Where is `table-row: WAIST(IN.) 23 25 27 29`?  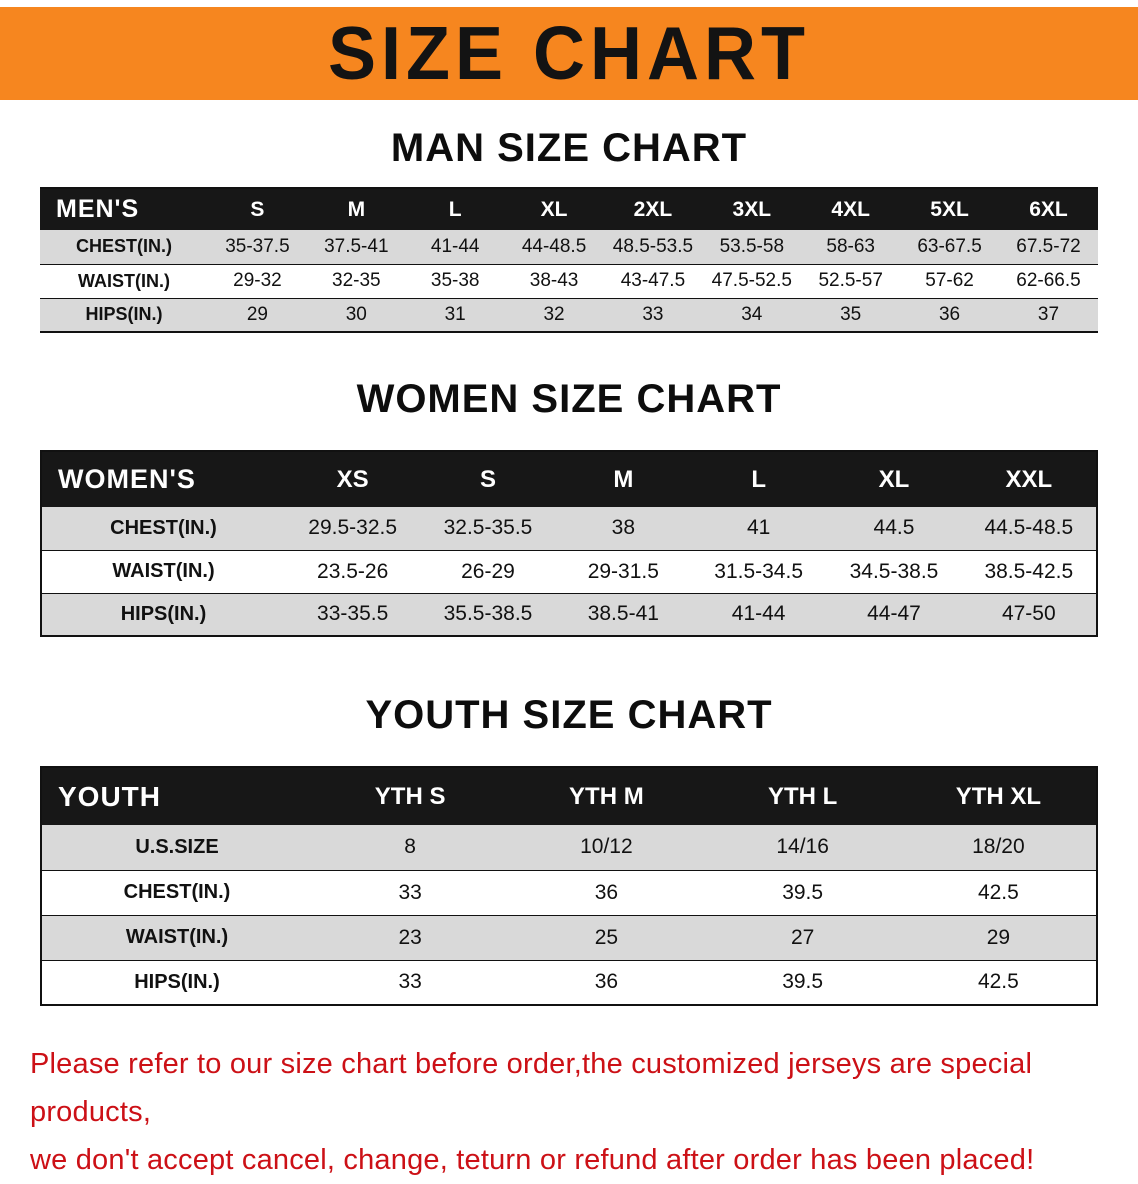
table-row: WAIST(IN.) 23 25 27 29 is located at coordinates (569, 937).